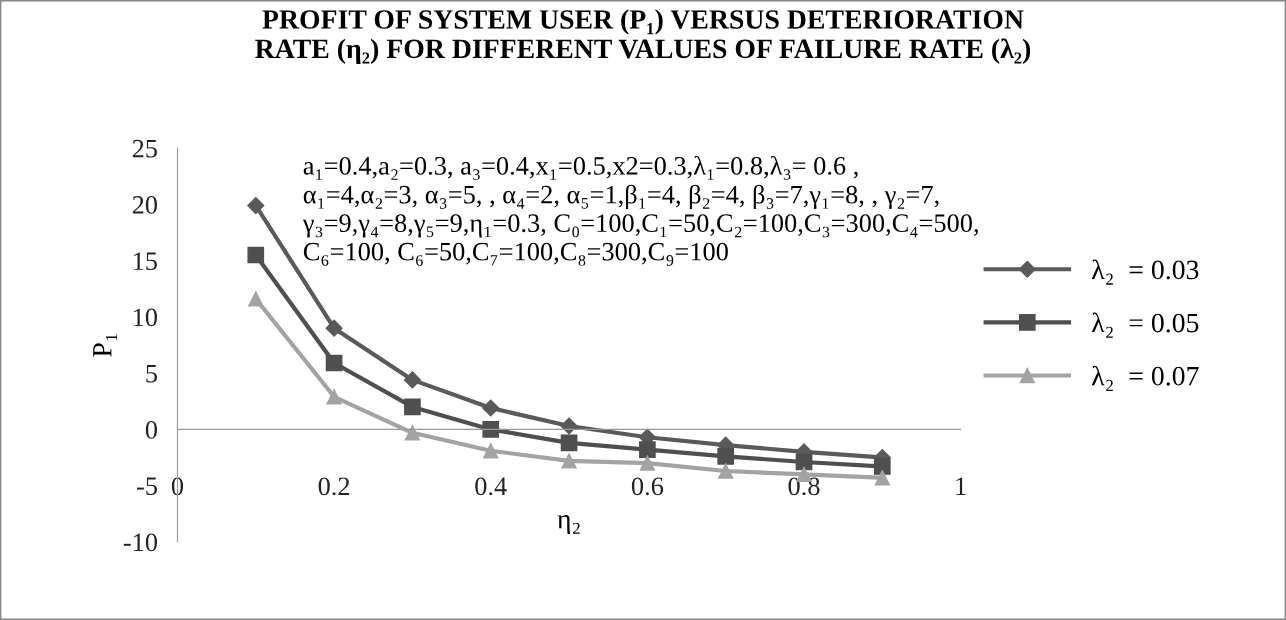 Image resolution: width=1286 pixels, height=620 pixels. Describe the element at coordinates (147, 486) in the screenshot. I see `y-tick-label: -5` at that location.